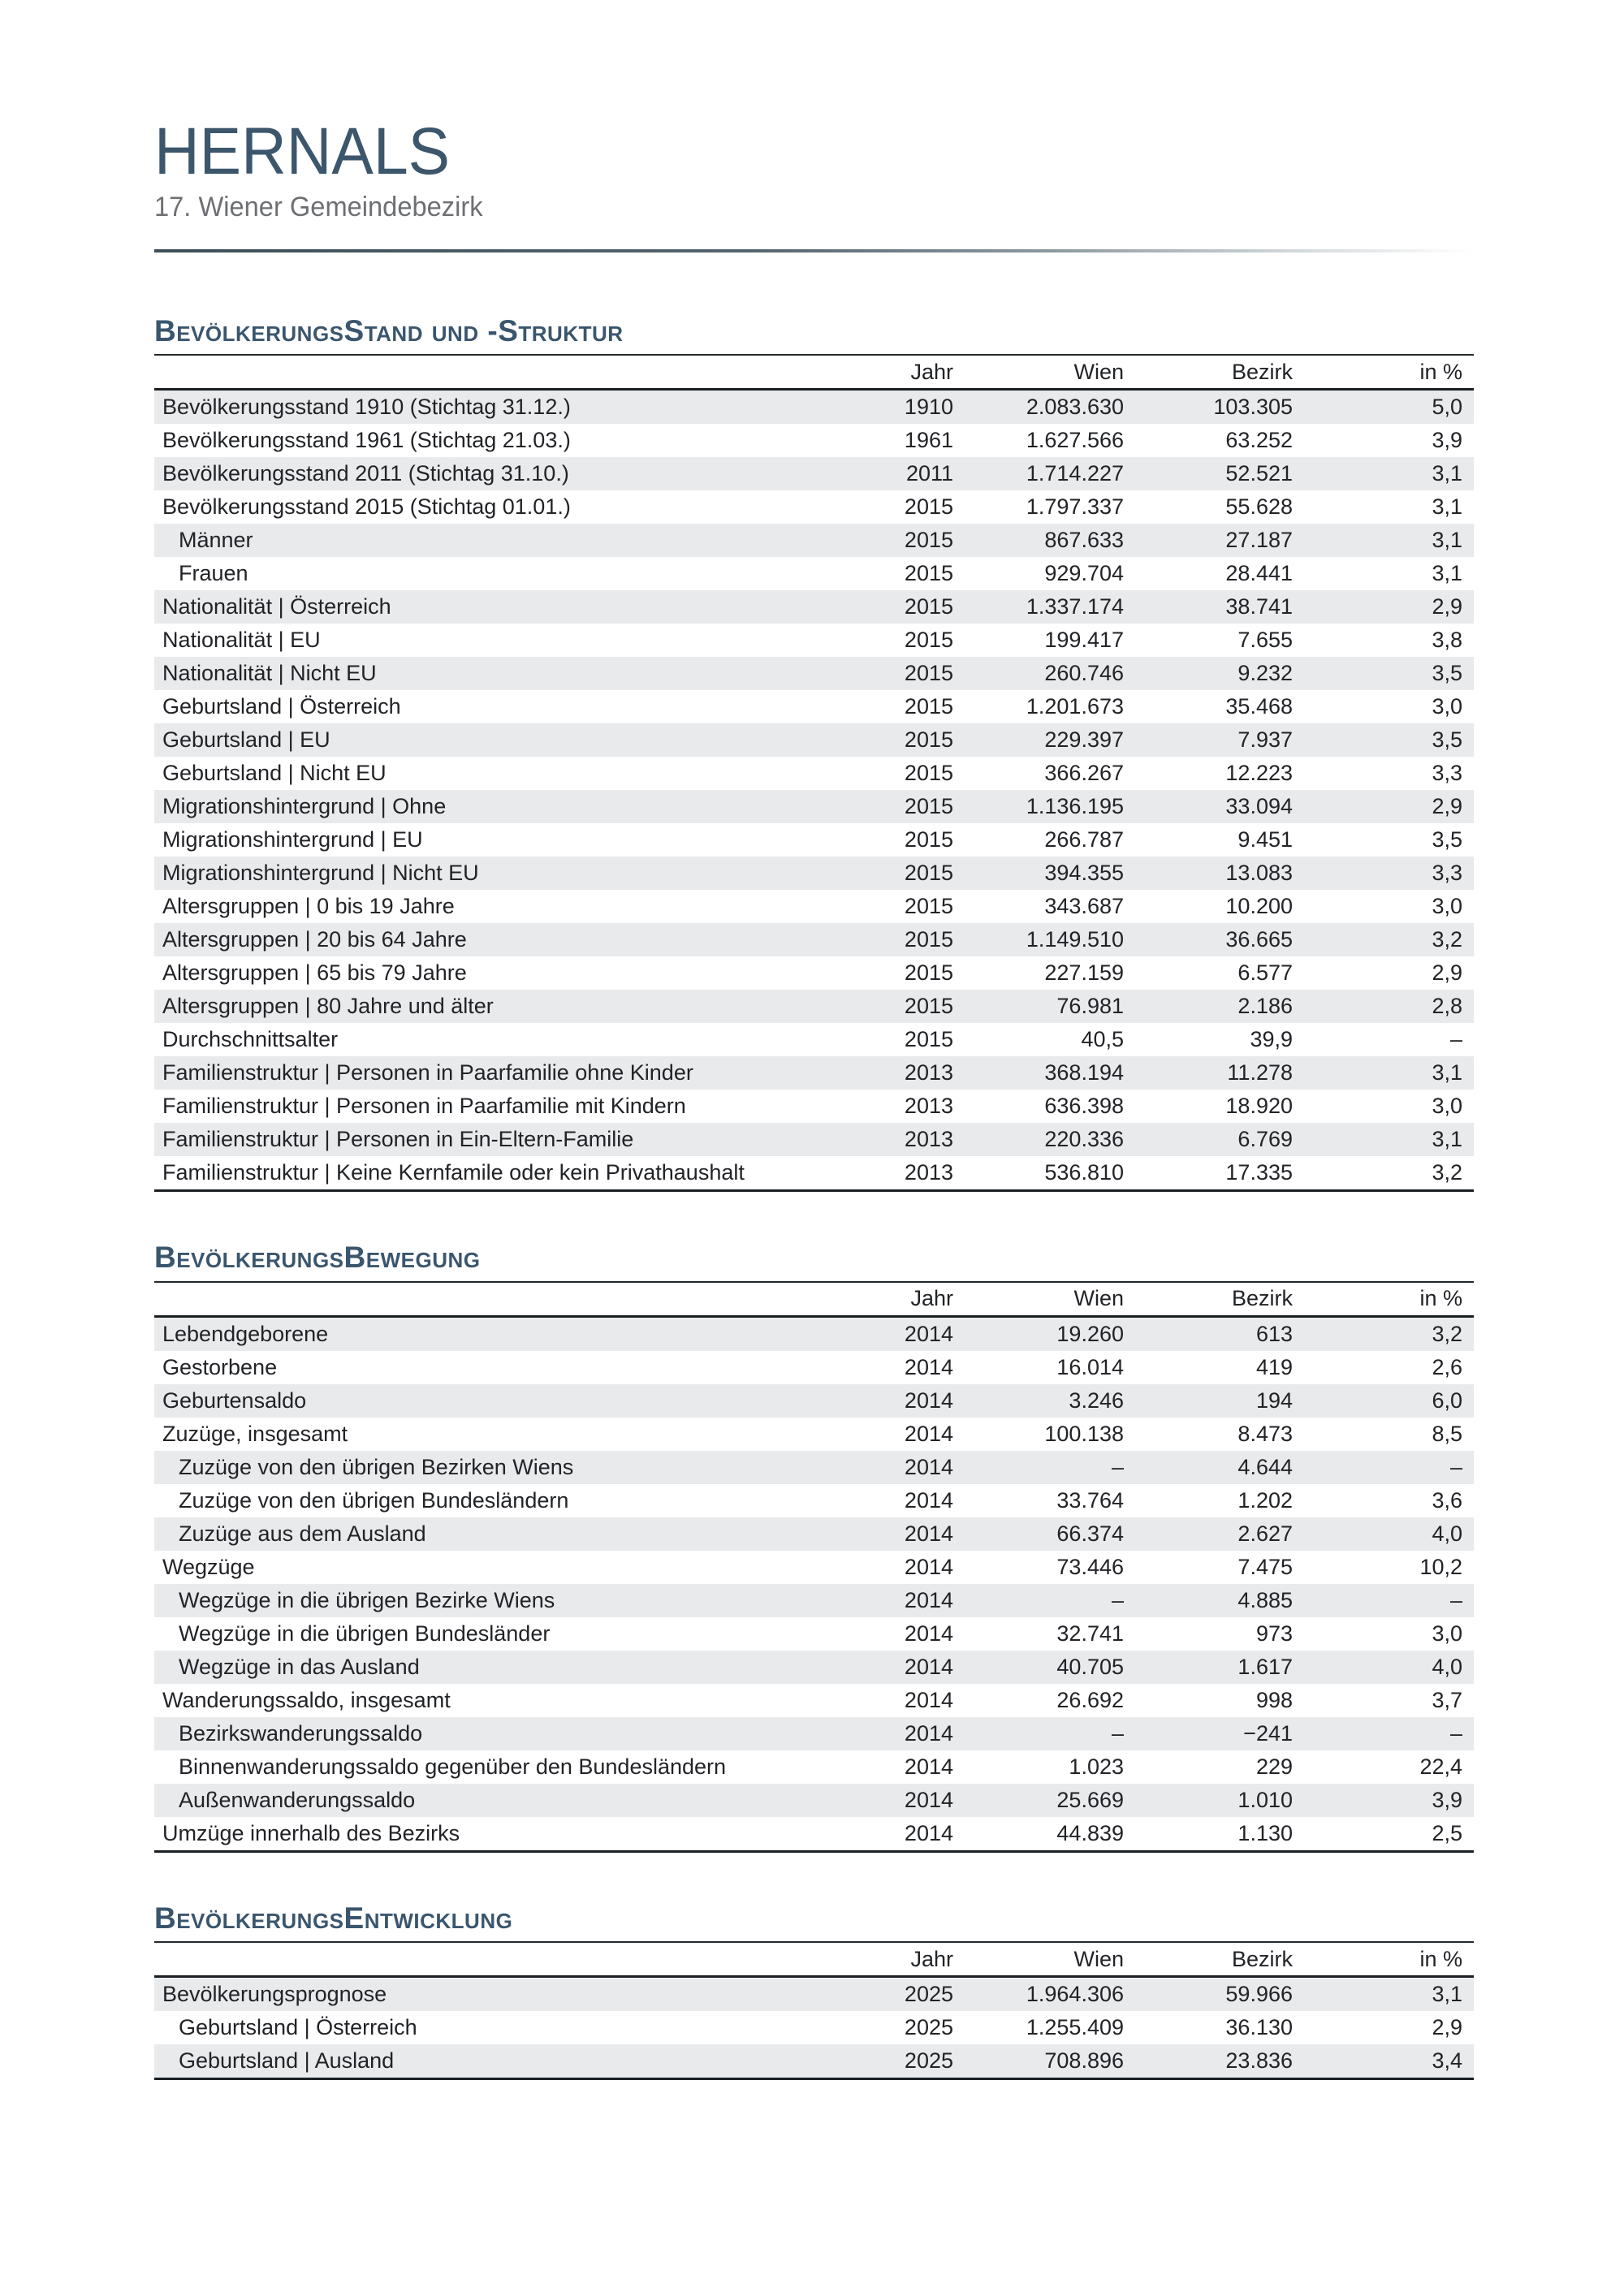 Image resolution: width=1624 pixels, height=2296 pixels. I want to click on cell-wien: 1.149.510, so click(1075, 940).